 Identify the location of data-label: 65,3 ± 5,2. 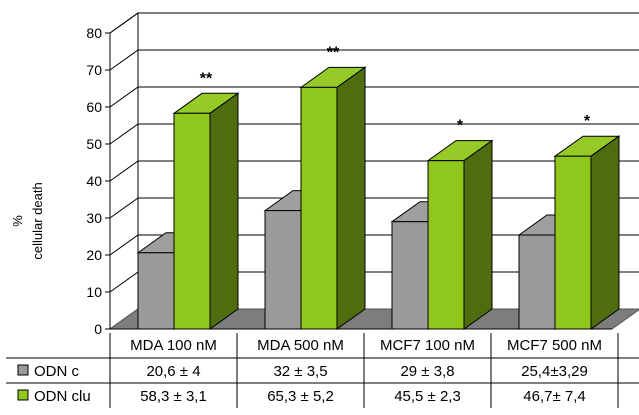
(300, 396).